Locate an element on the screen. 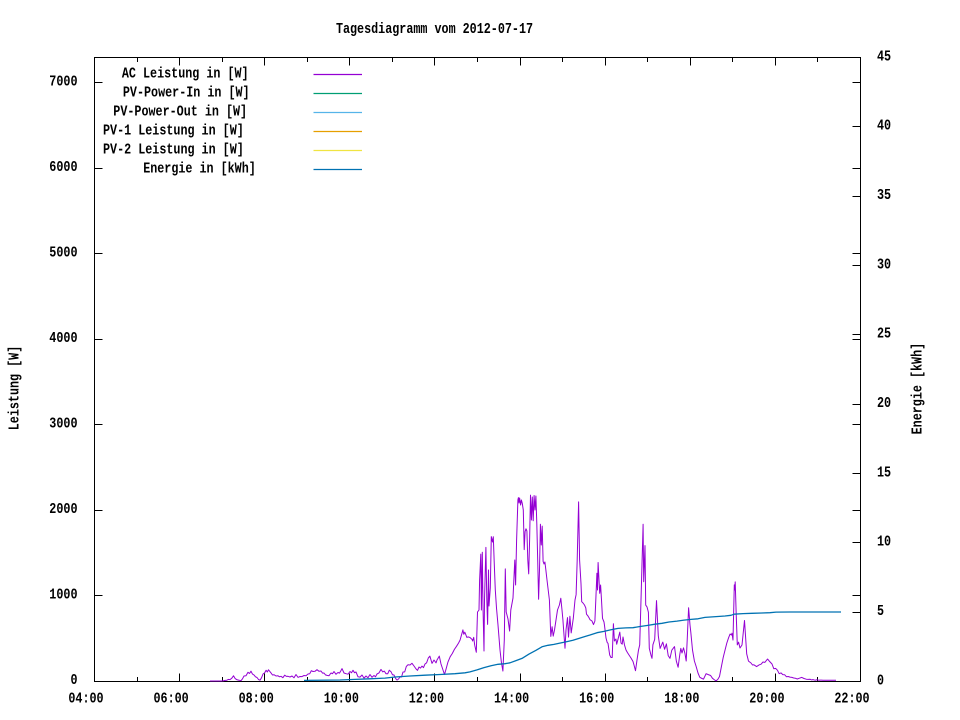 This screenshot has height=720, width=960. svg-text: Energie in [kWh] is located at coordinates (199, 169).